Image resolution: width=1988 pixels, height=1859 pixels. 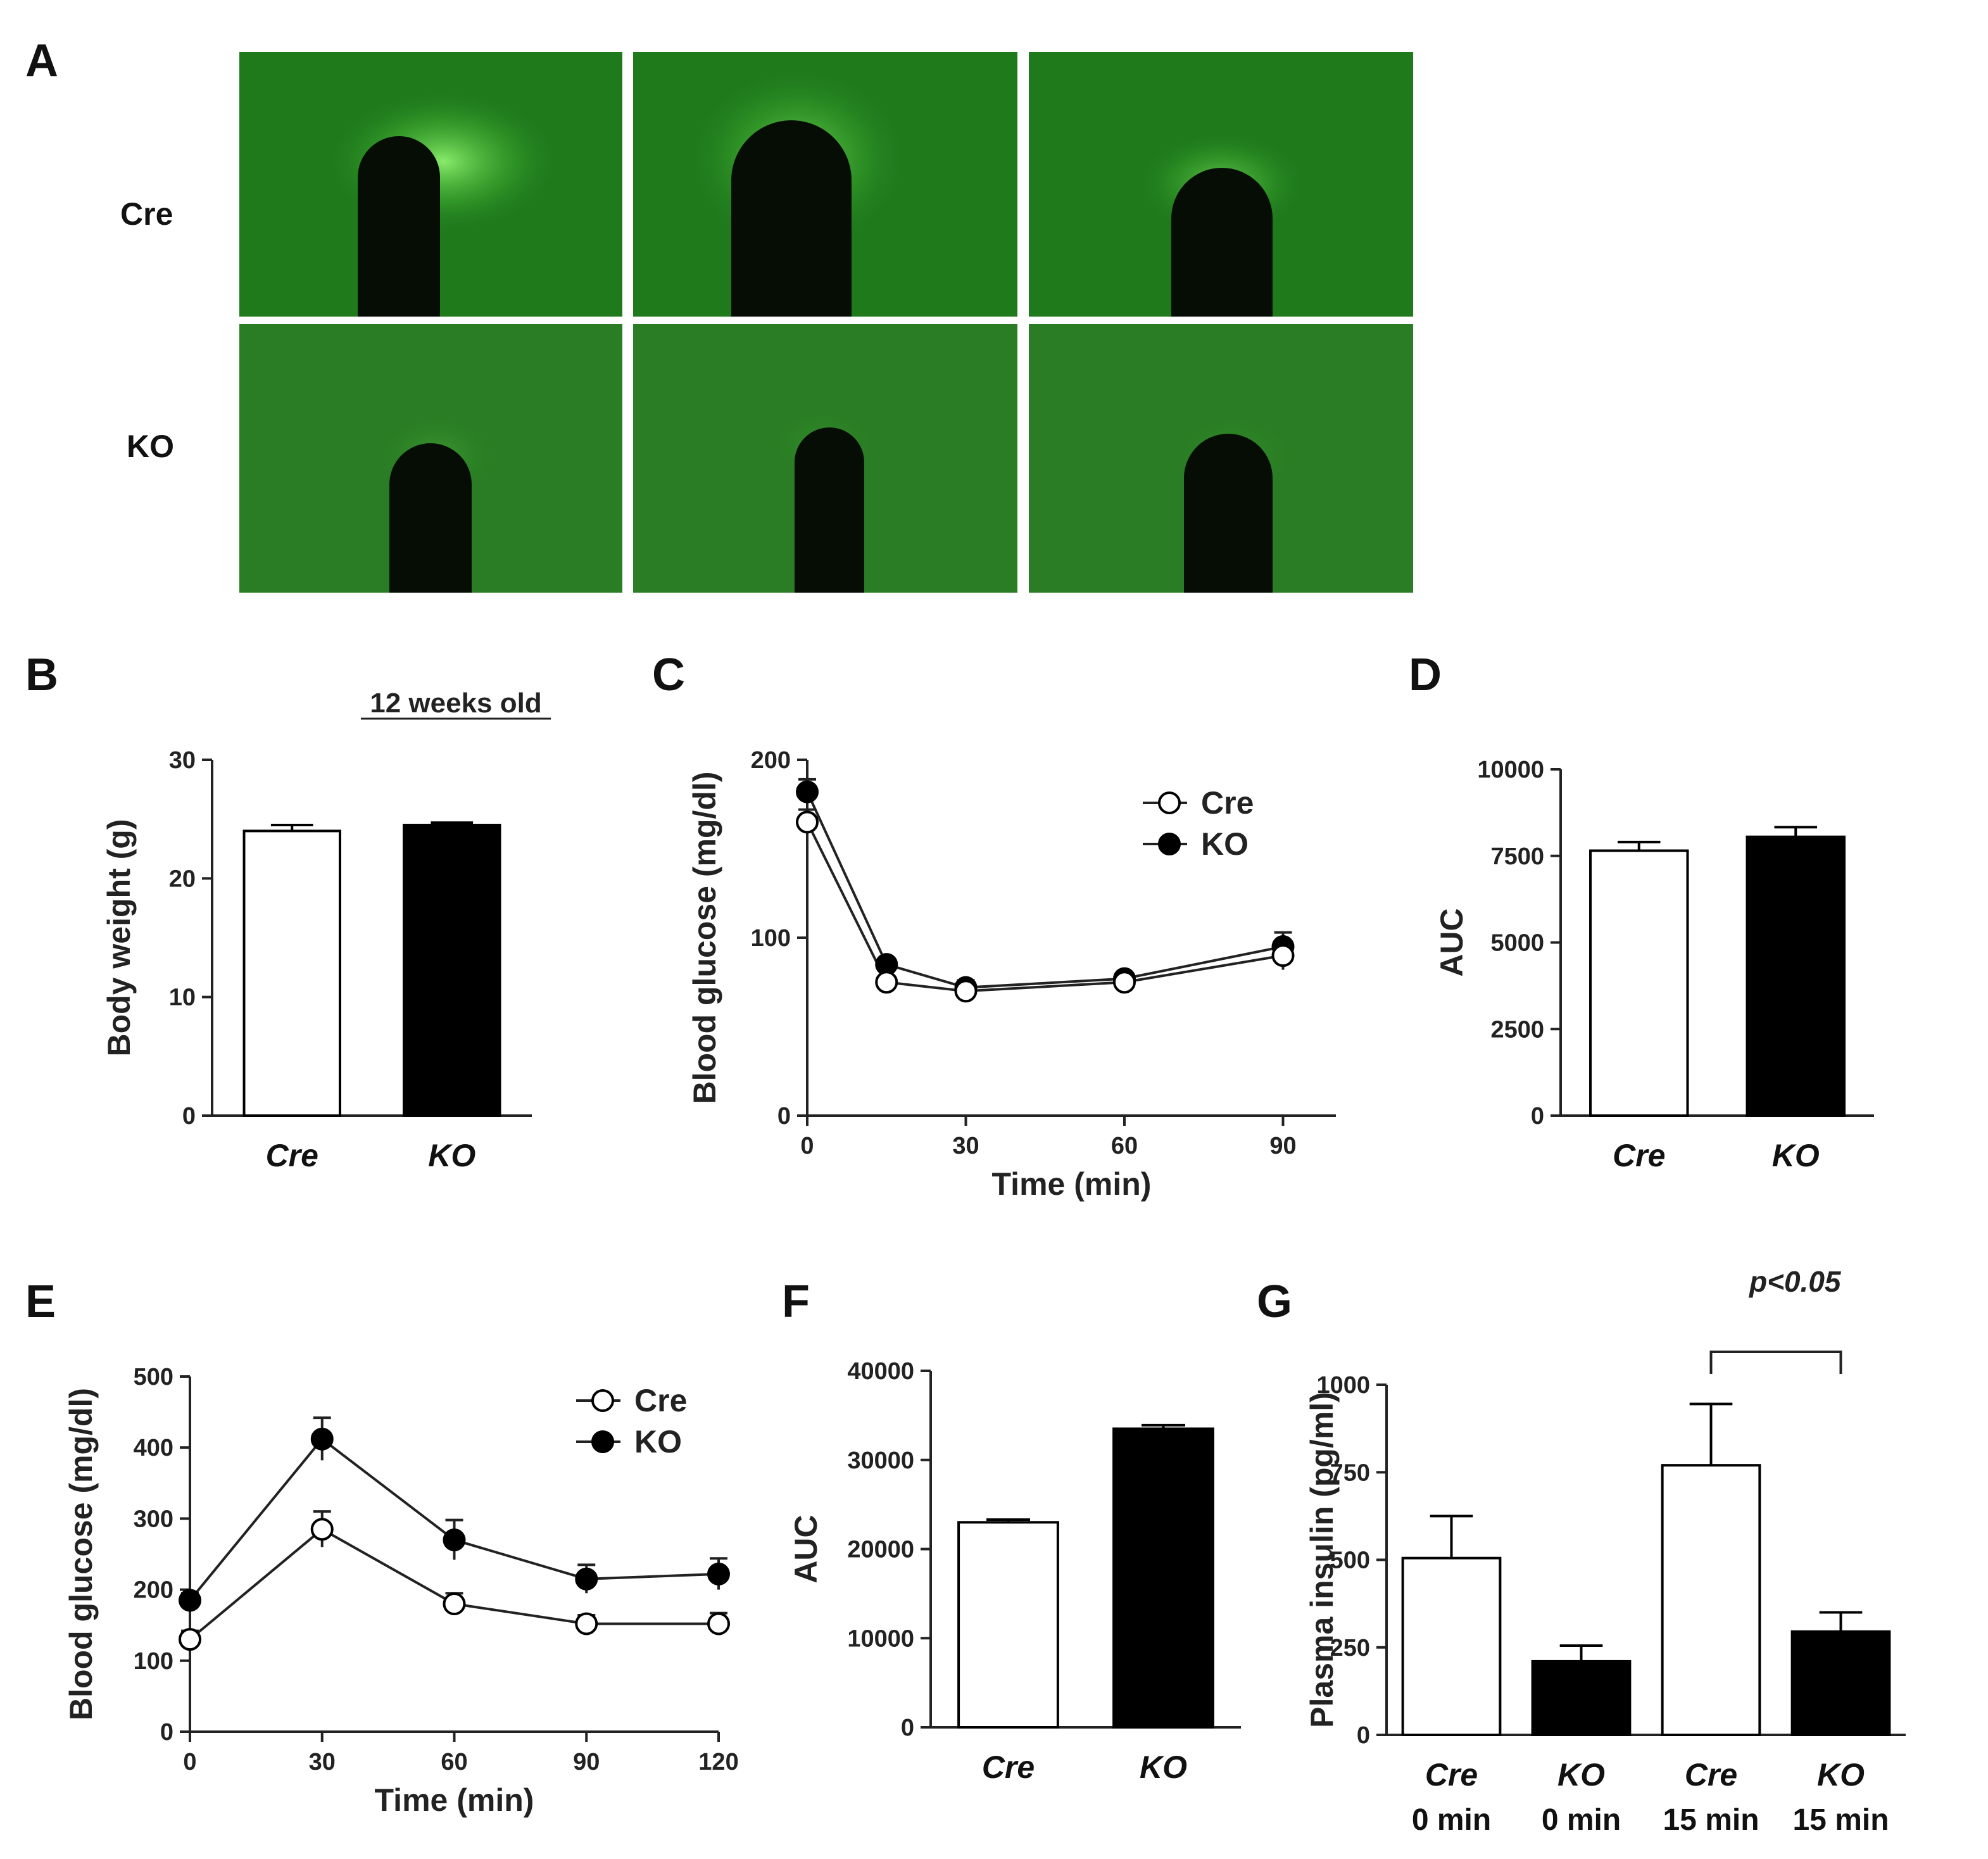 What do you see at coordinates (146, 214) in the screenshot?
I see `row-label-cre: Cre` at bounding box center [146, 214].